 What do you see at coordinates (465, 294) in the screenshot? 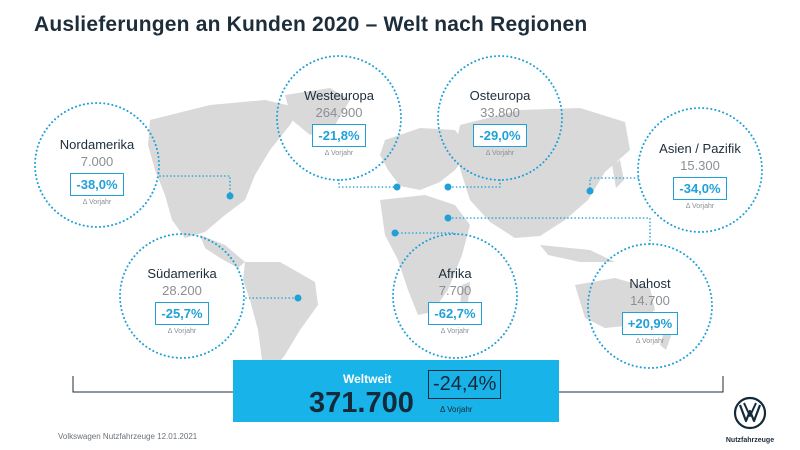
I see `madagascar-shape` at bounding box center [465, 294].